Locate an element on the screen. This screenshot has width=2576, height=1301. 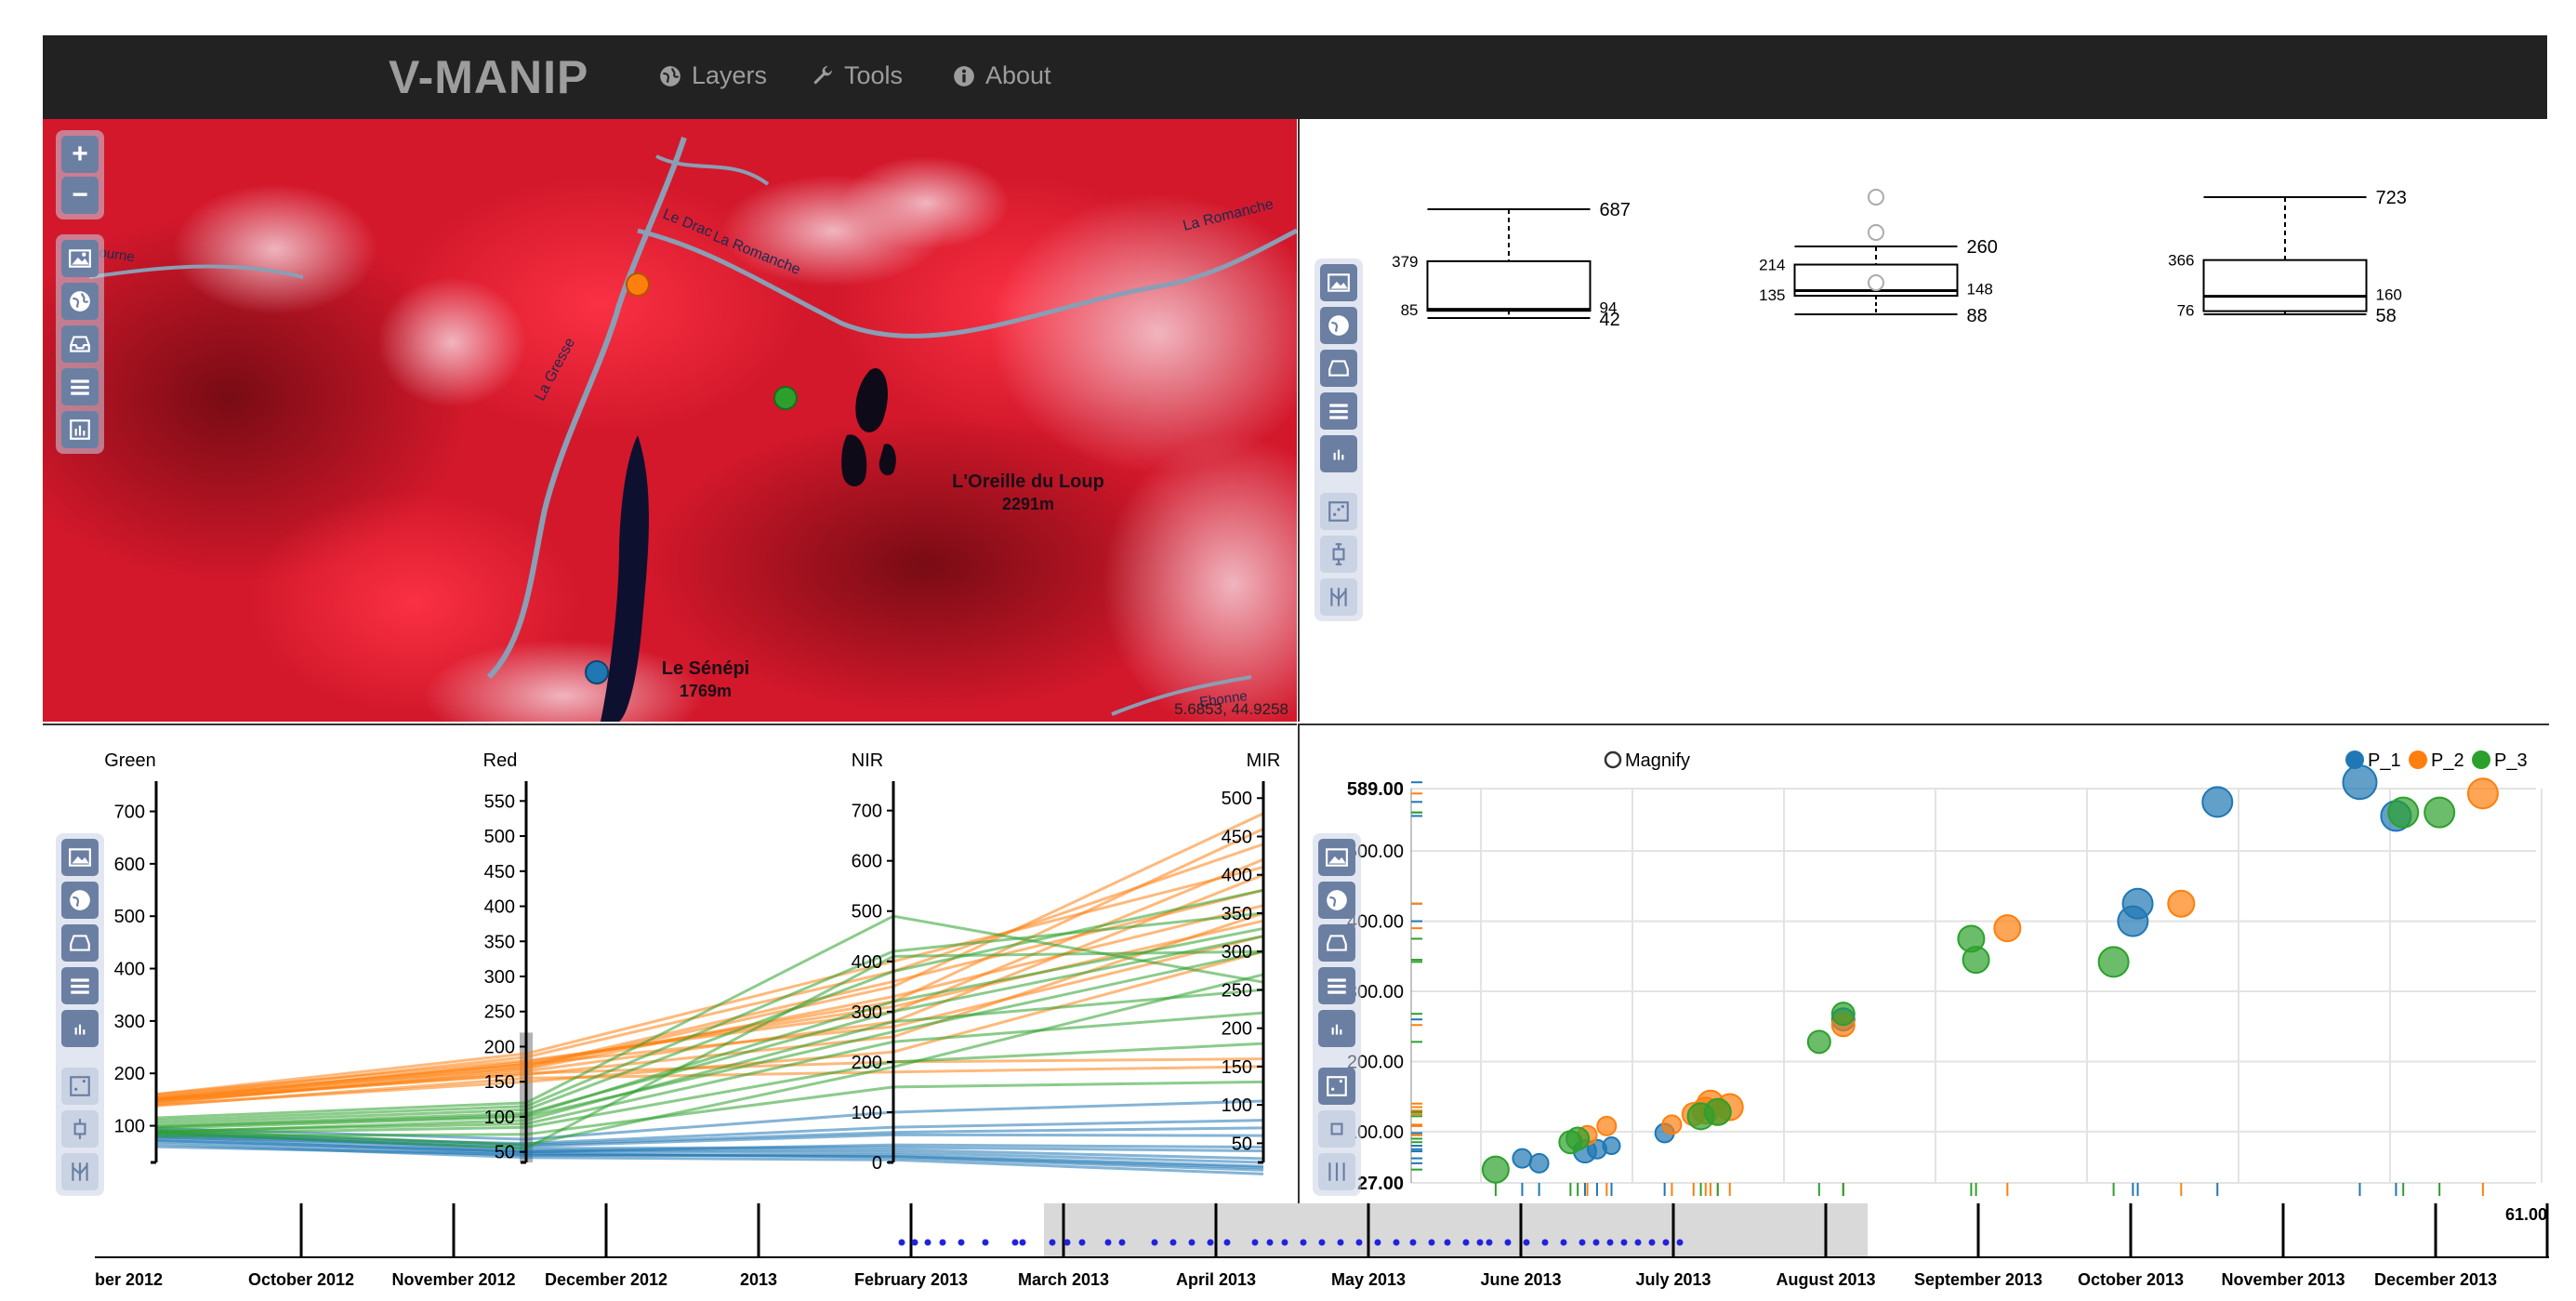
nav-about-label: About is located at coordinates (1018, 75).